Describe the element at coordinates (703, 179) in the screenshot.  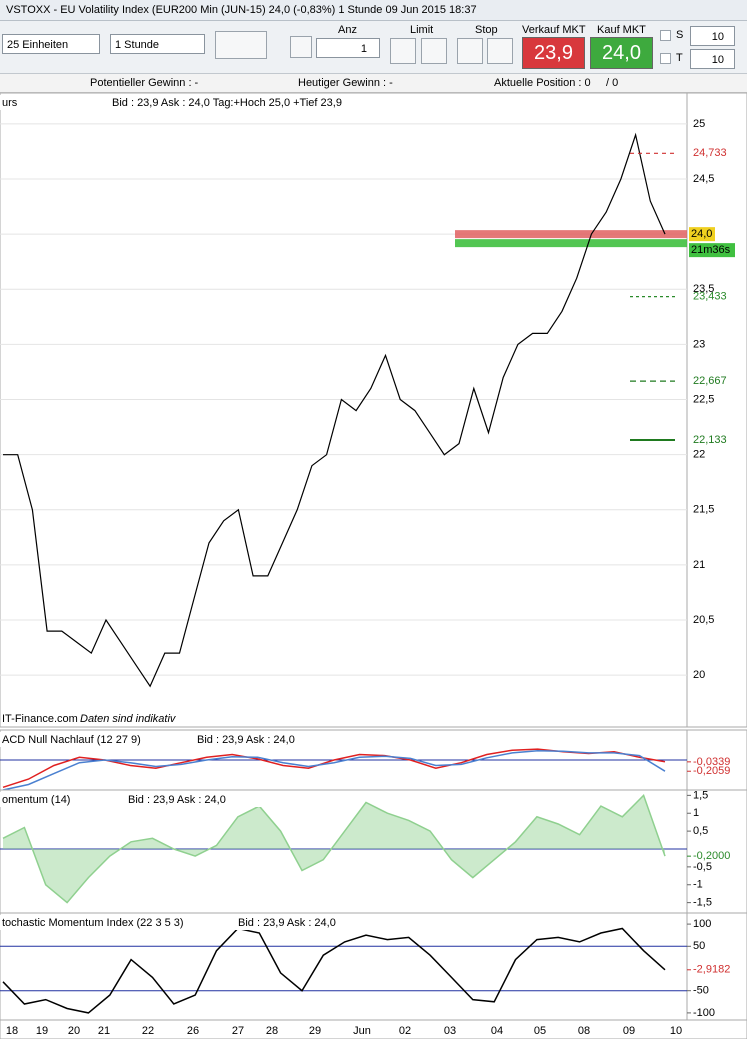
I see `y-tick-label: 24,5` at that location.